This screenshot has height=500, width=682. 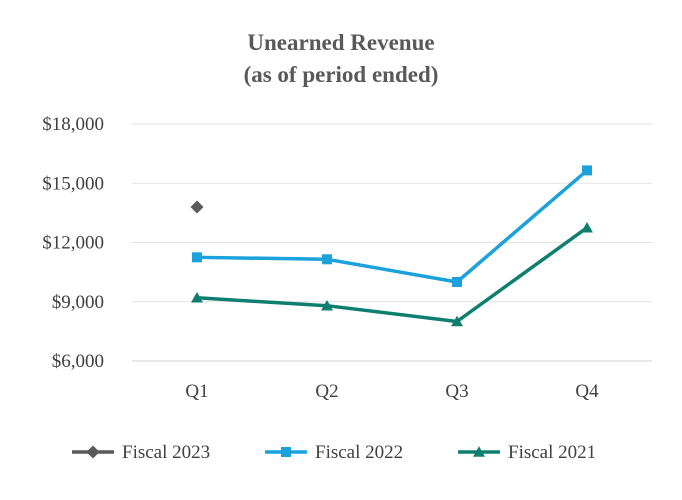 What do you see at coordinates (587, 391) in the screenshot?
I see `x-tick-label: Q4` at bounding box center [587, 391].